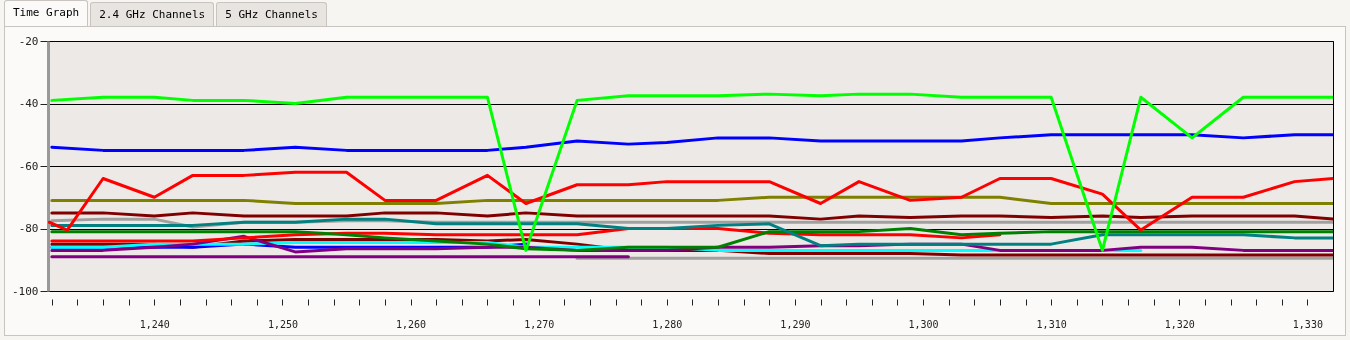 This screenshot has height=340, width=1350. What do you see at coordinates (795, 324) in the screenshot?
I see `x-tick-label: 1,290` at bounding box center [795, 324].